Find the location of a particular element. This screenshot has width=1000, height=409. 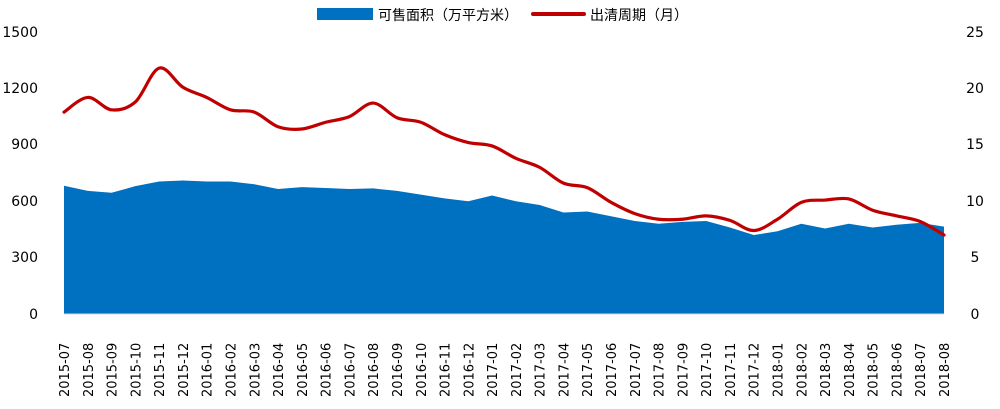

x-axis-tick-label: 2015-12 is located at coordinates (184, 370).